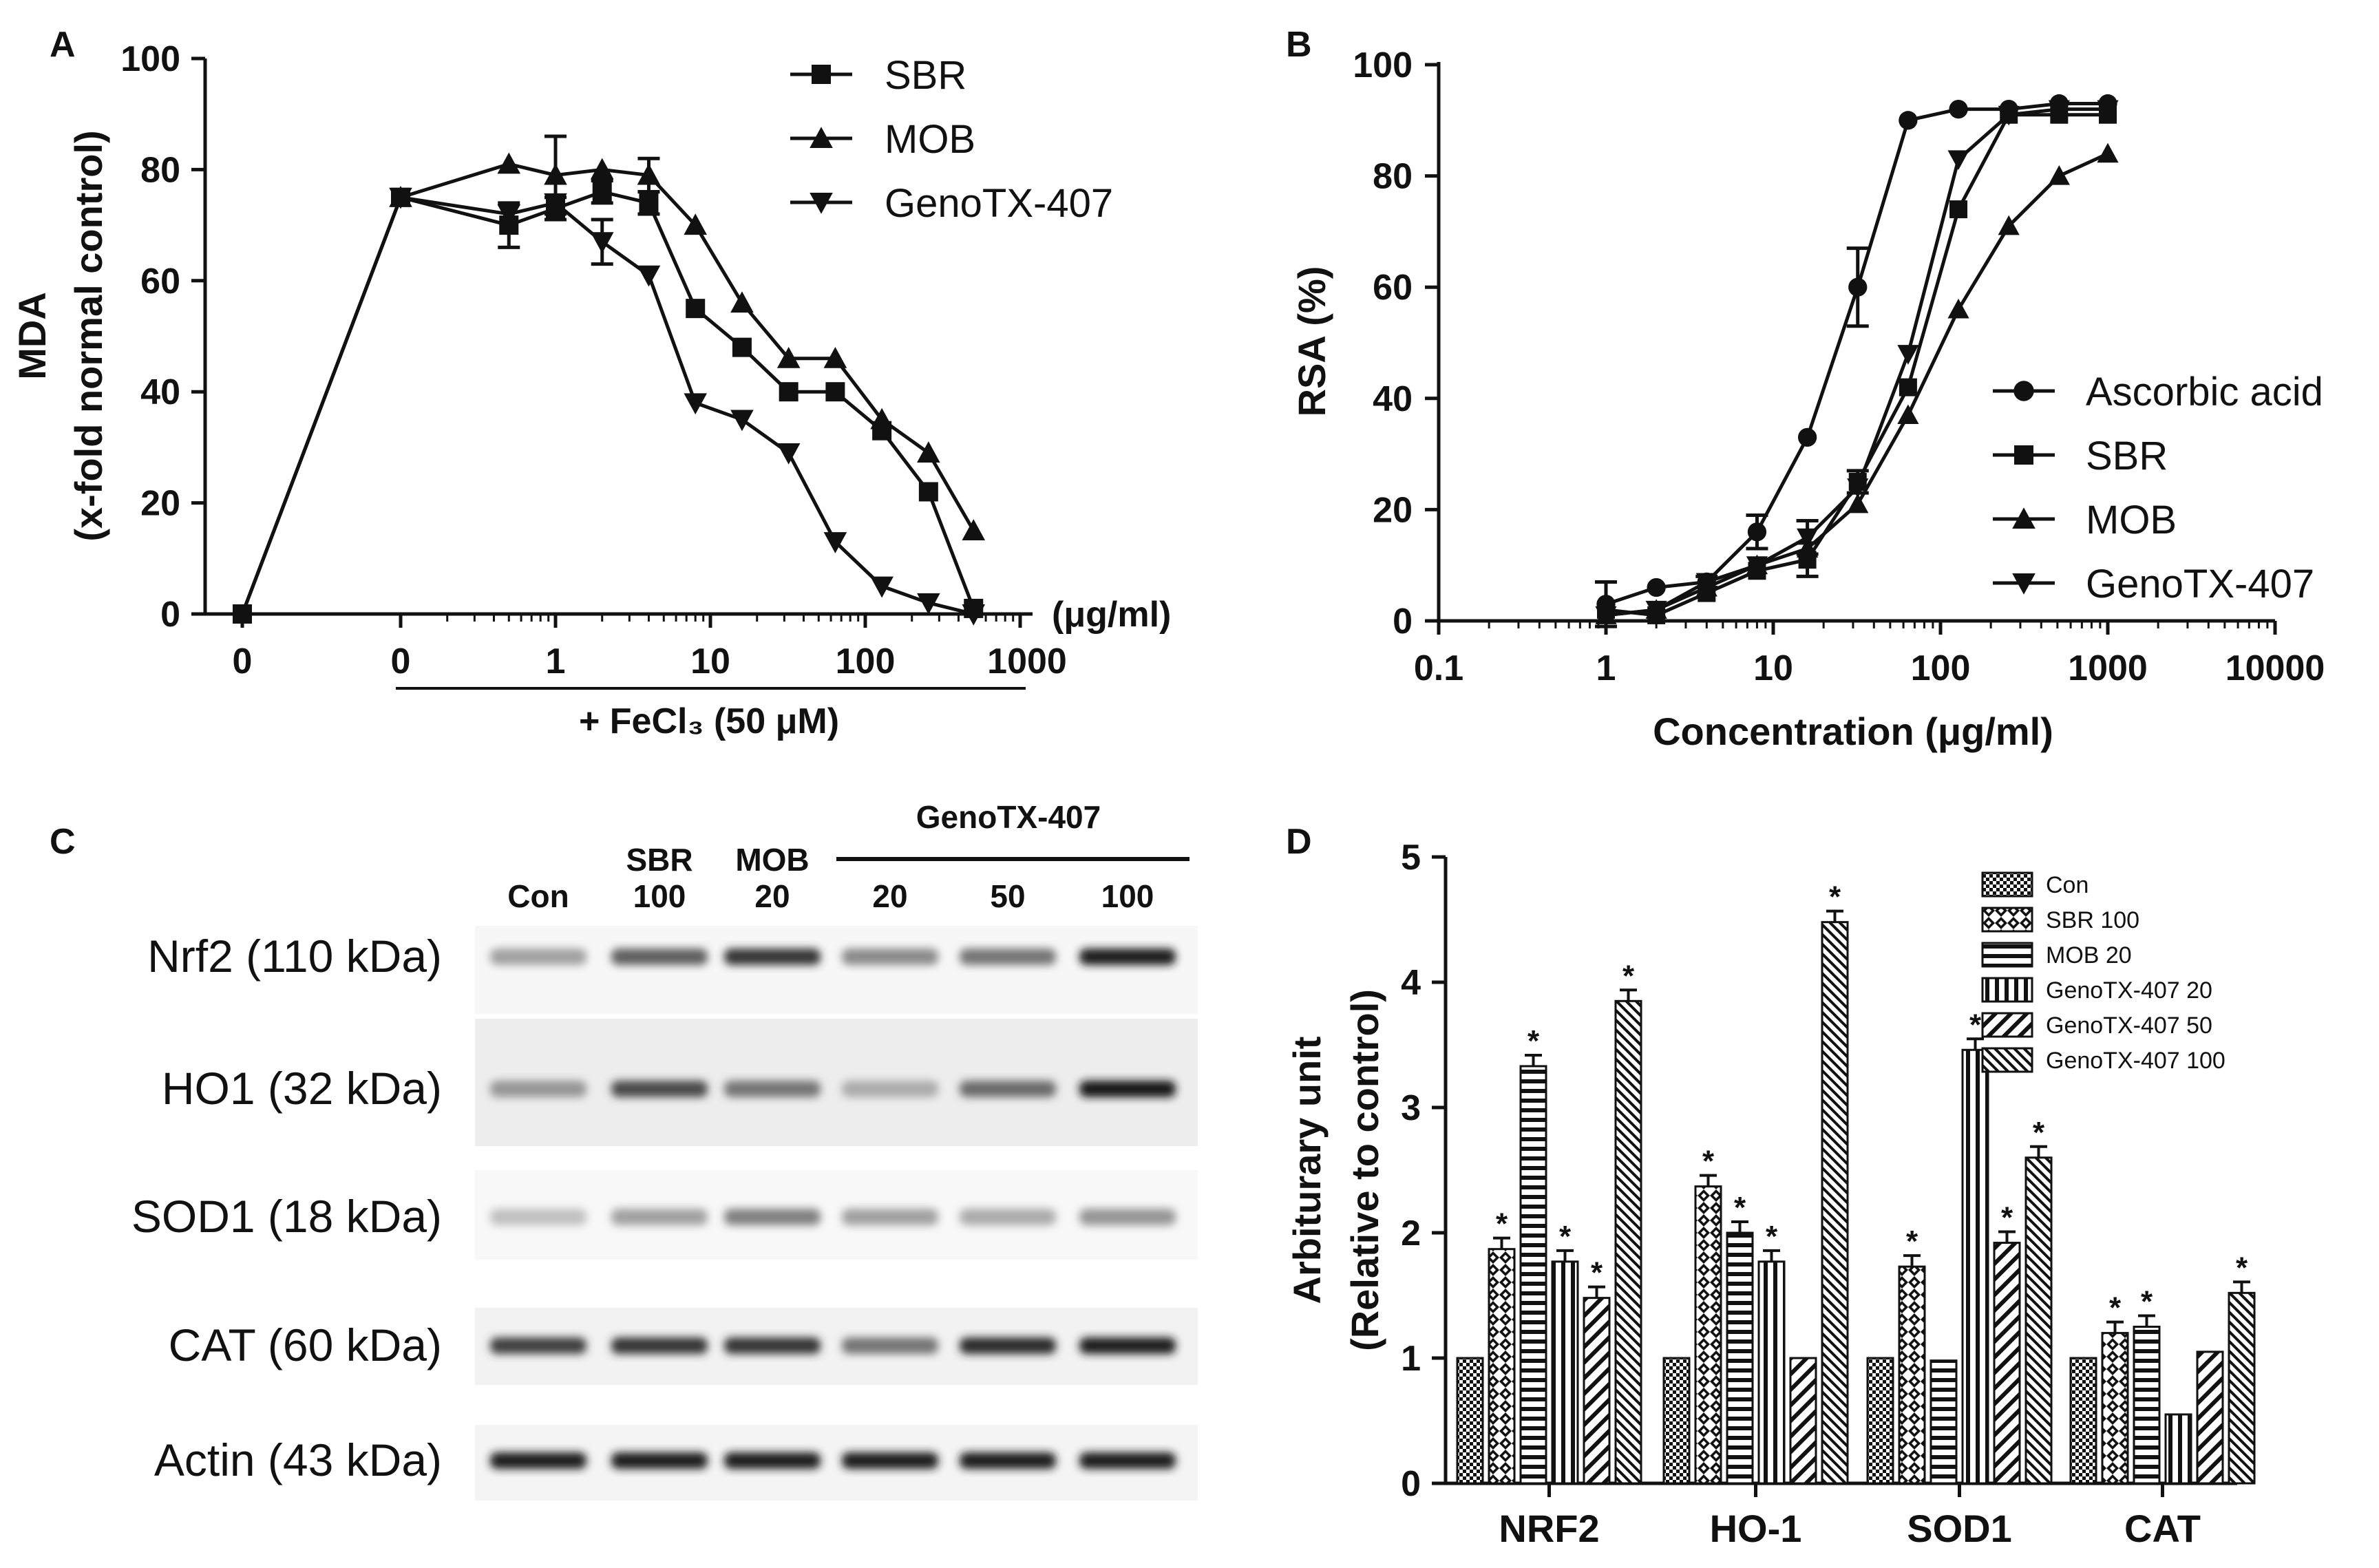 The image size is (2379, 1568). What do you see at coordinates (287, 1216) in the screenshot?
I see `blot-row-label: SOD1 (18 kDa)` at bounding box center [287, 1216].